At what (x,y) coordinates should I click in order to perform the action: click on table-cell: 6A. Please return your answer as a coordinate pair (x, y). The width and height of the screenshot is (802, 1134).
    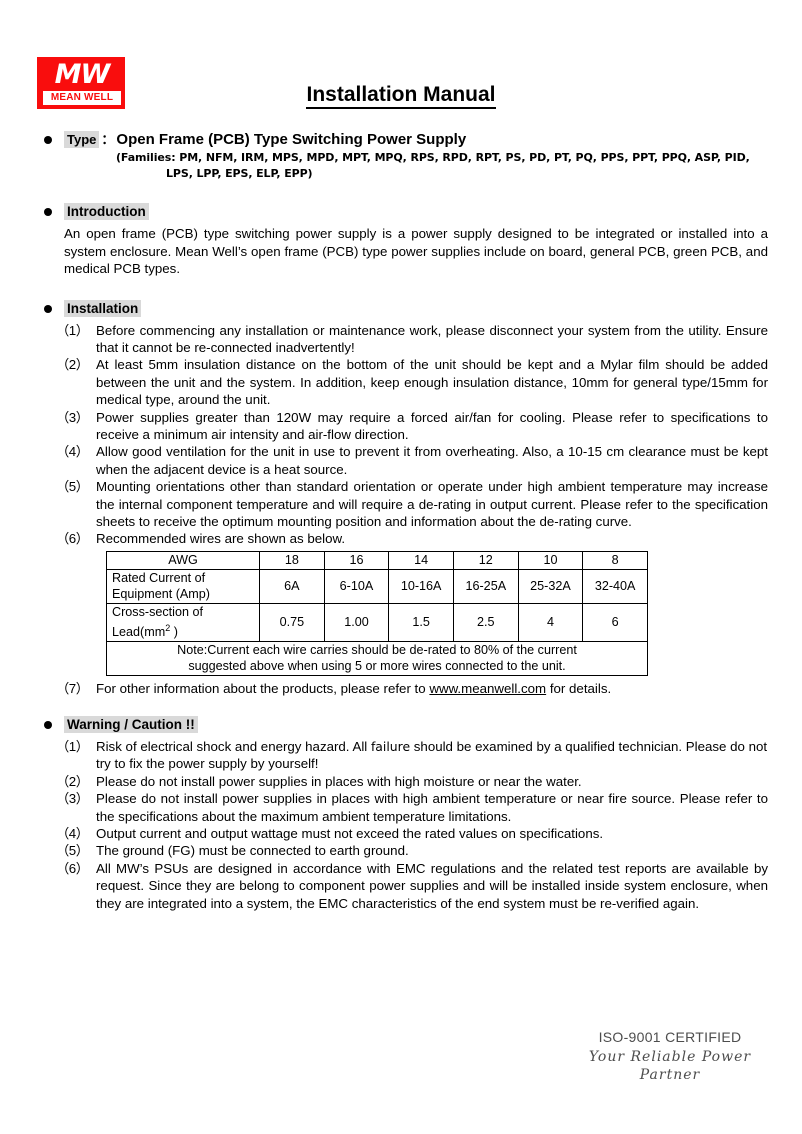
    Looking at the image, I should click on (292, 587).